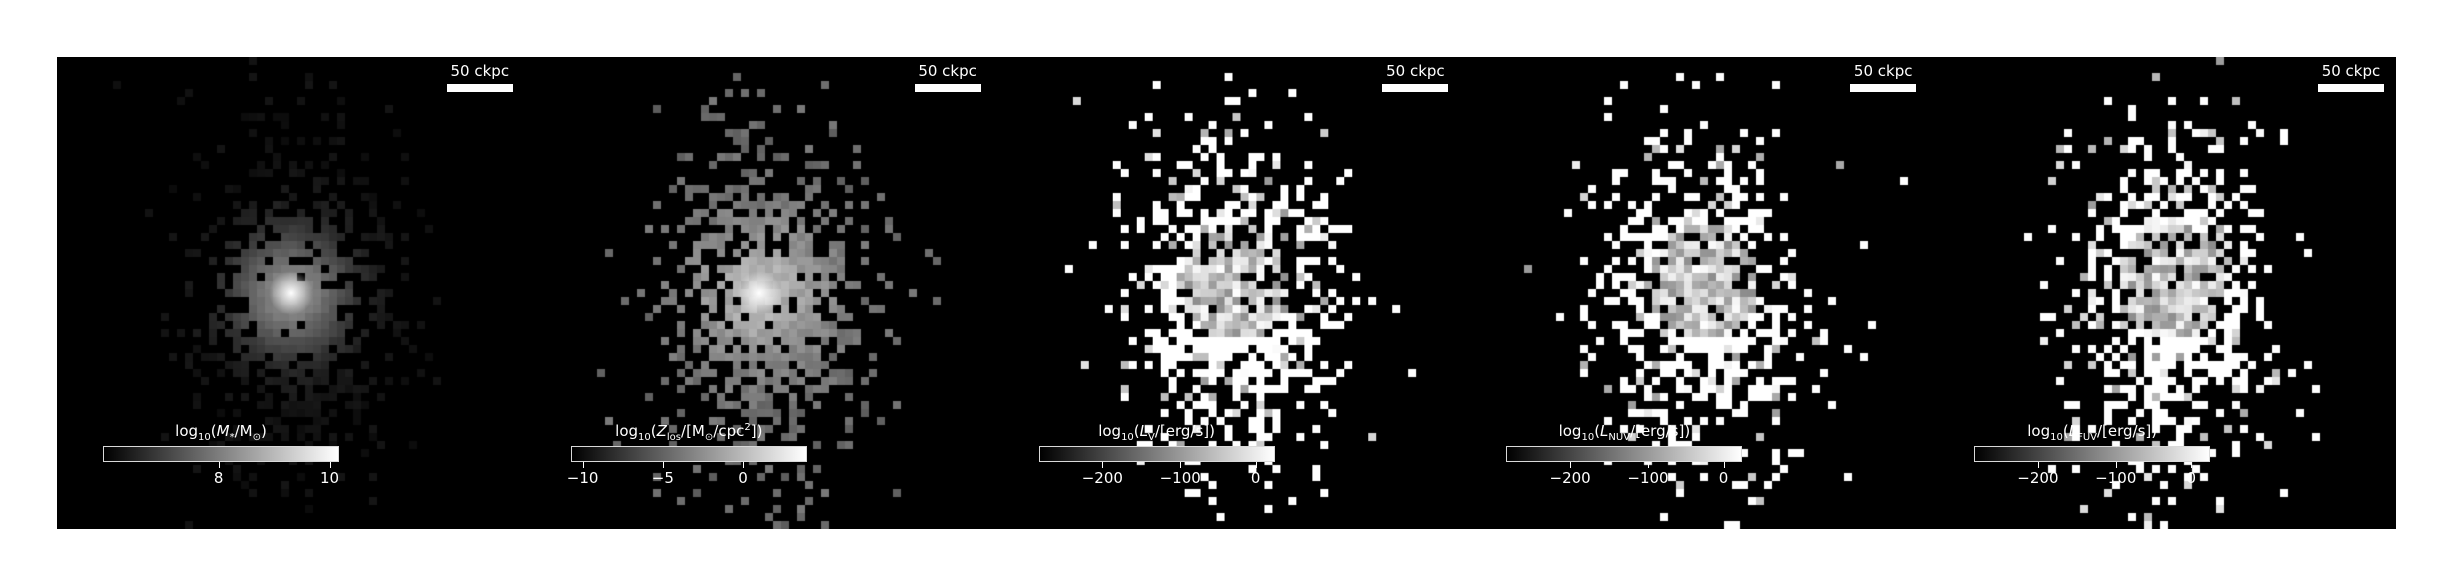  I want to click on colorbar-title: log10(LNUV/[erg/s]), so click(1624, 432).